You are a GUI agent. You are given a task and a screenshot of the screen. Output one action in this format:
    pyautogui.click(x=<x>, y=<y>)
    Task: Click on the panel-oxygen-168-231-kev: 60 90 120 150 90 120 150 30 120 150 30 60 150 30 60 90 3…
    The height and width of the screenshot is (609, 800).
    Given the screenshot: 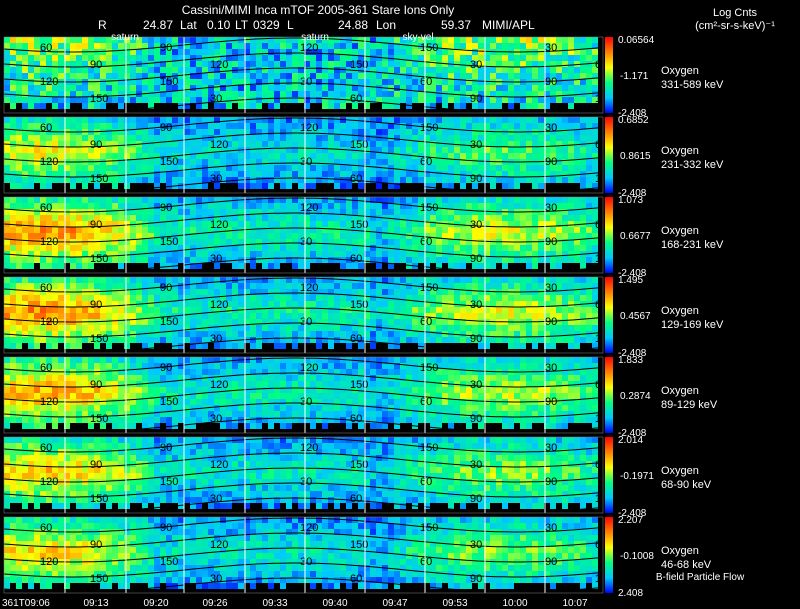 What is the action you would take?
    pyautogui.click(x=363, y=237)
    